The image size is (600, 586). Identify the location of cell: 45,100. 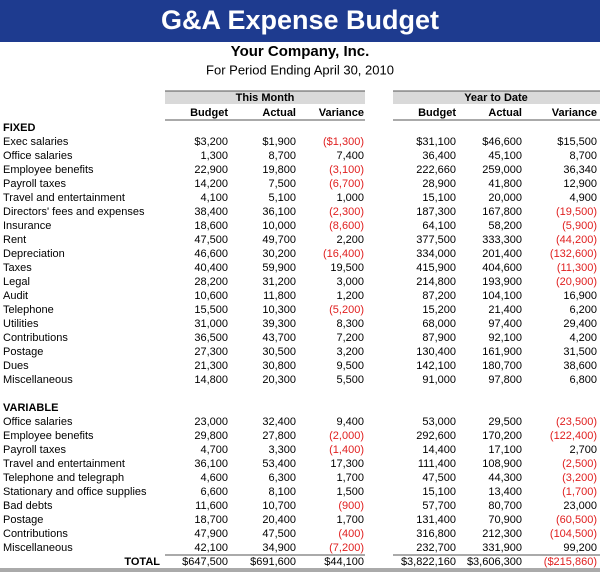
(505, 156).